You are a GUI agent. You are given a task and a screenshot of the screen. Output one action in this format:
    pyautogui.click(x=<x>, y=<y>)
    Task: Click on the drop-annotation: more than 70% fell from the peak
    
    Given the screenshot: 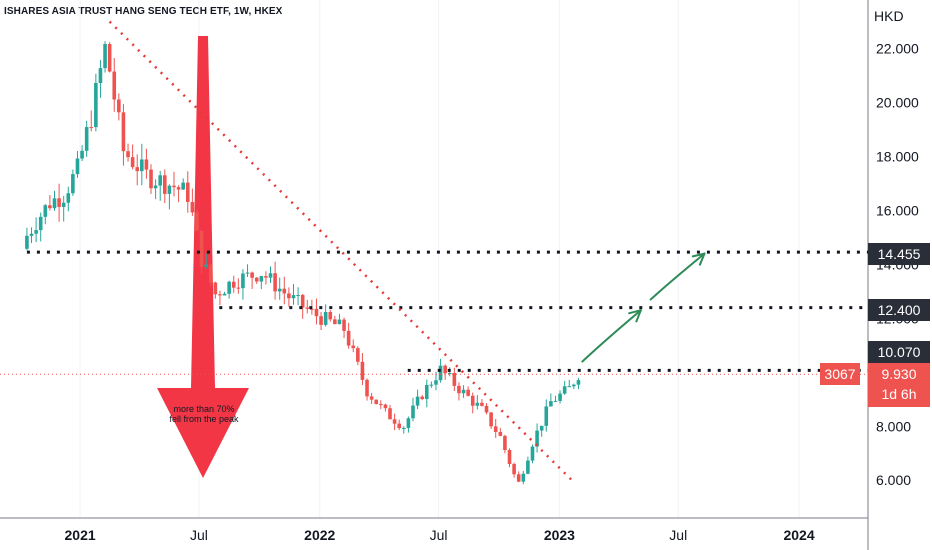 What is the action you would take?
    pyautogui.click(x=204, y=414)
    